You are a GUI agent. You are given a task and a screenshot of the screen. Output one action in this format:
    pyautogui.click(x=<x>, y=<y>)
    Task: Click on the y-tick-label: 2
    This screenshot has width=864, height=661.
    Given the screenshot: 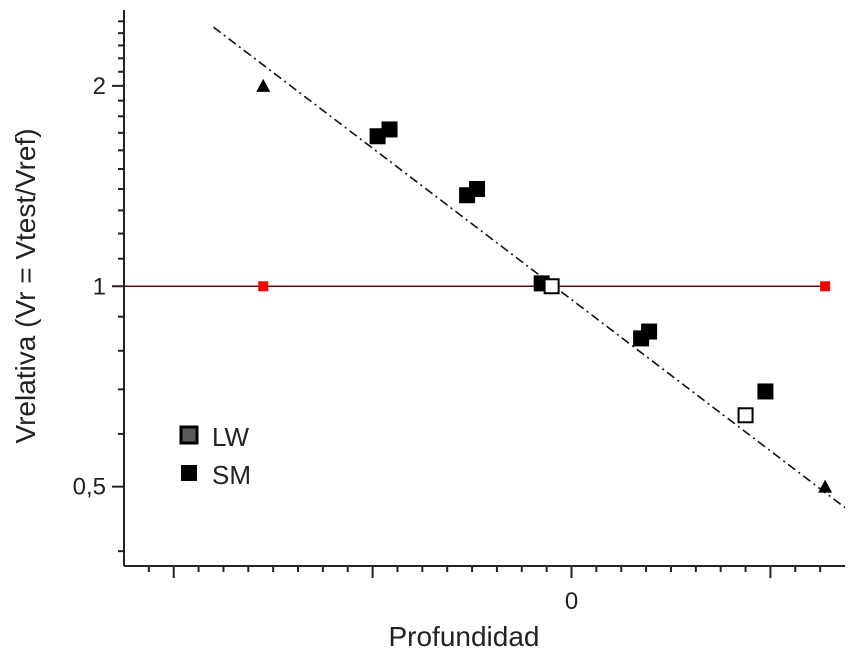 What is the action you would take?
    pyautogui.click(x=99, y=86)
    